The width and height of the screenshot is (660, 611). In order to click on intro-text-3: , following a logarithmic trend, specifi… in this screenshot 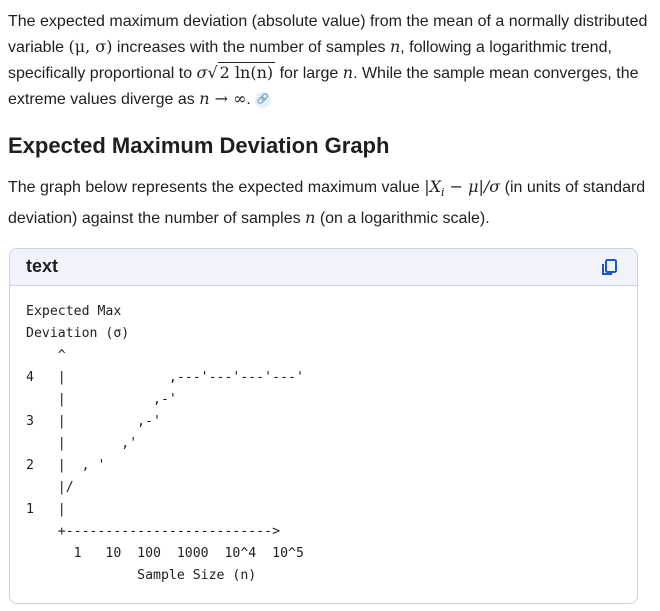, I will do `click(310, 60)`.